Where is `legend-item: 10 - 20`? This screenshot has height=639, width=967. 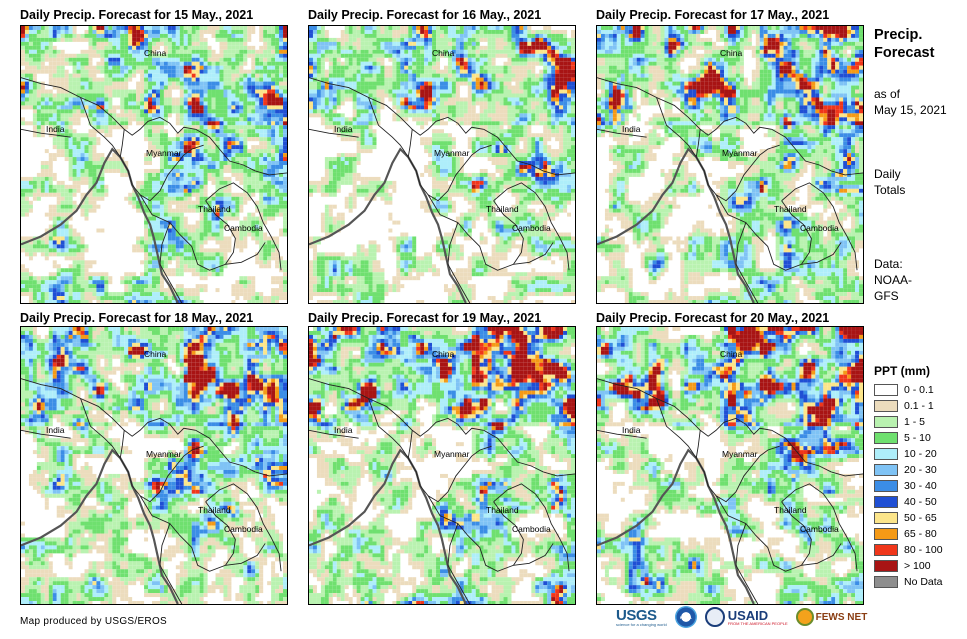
legend-item: 10 - 20 is located at coordinates (908, 454).